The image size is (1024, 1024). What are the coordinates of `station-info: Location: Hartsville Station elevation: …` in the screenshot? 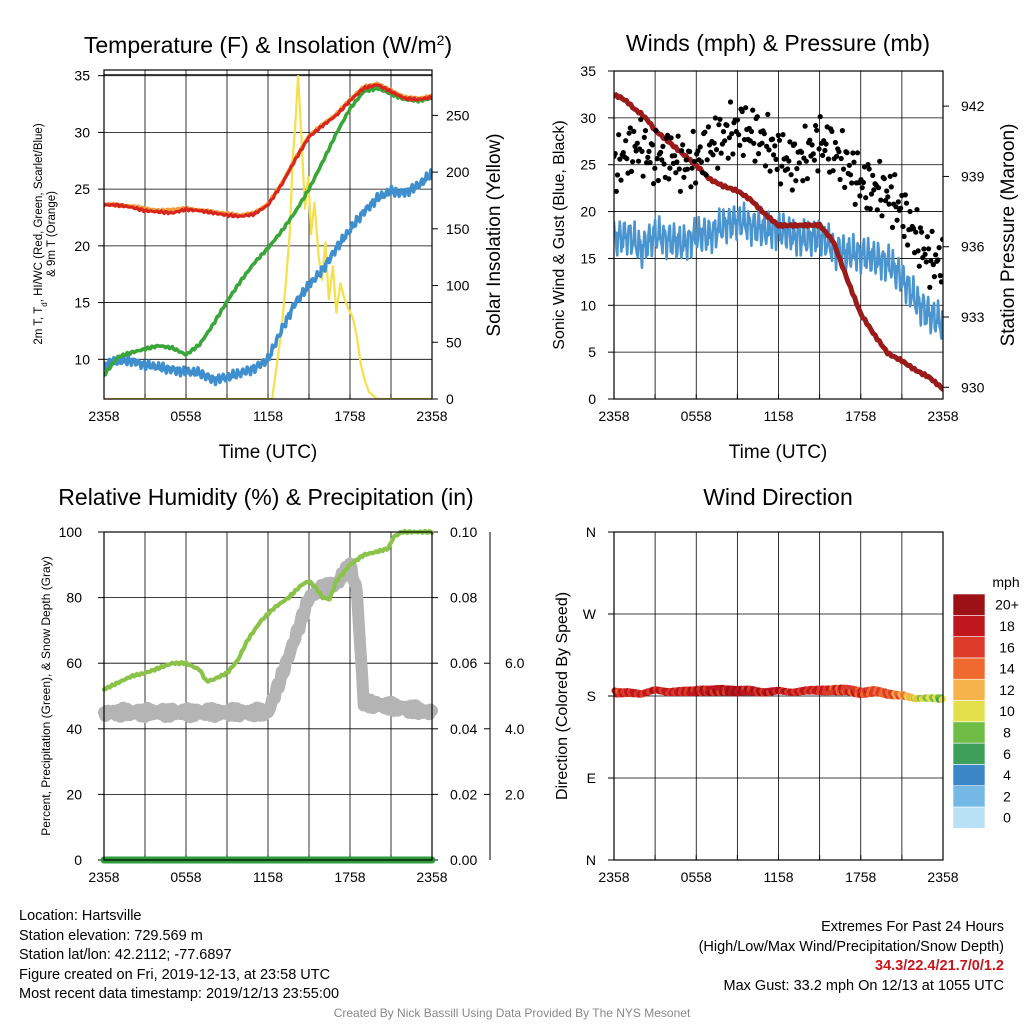 It's located at (179, 956).